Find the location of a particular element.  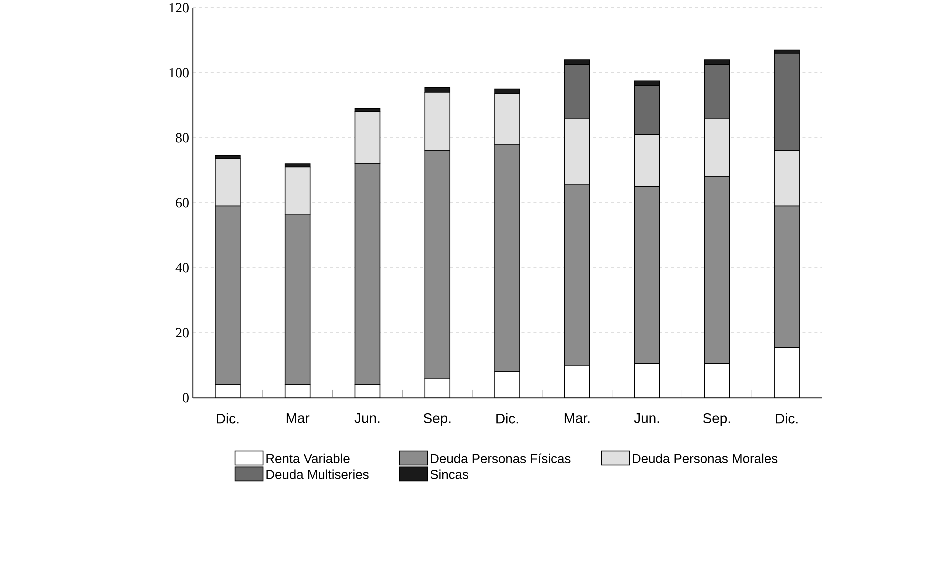

y-tick-label: 0 is located at coordinates (186, 398).